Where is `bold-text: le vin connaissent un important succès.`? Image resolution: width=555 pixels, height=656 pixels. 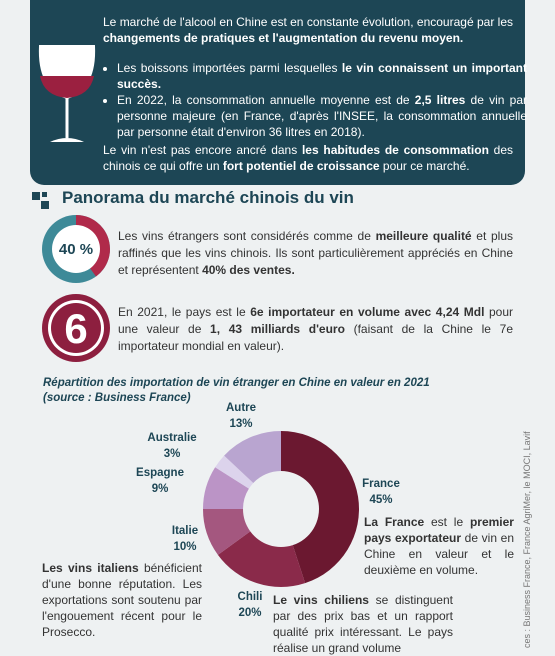
bold-text: le vin connaissent un important succès. is located at coordinates (322, 76).